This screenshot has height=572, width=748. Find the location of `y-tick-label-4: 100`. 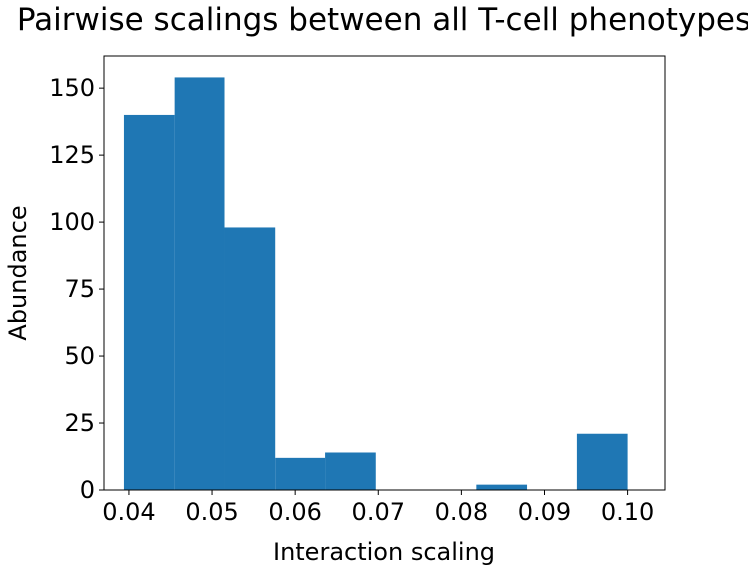

y-tick-label-4: 100 is located at coordinates (72, 222).